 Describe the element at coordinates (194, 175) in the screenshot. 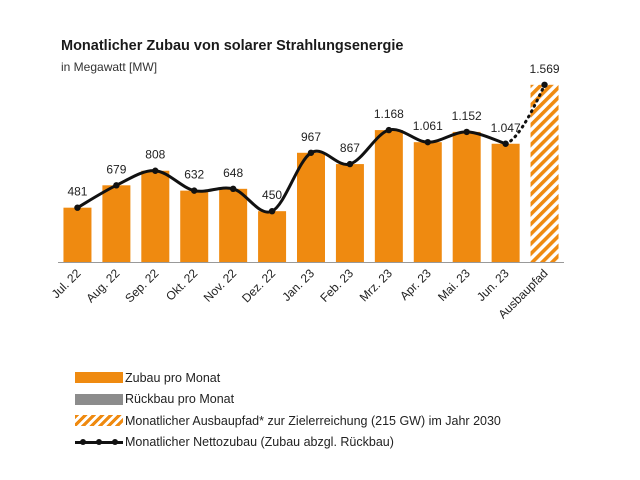

I see `data-label-3: 632` at that location.